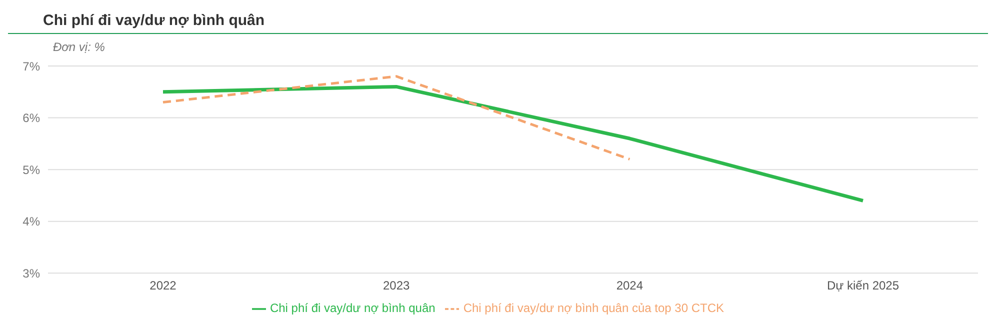  I want to click on x-tick-label: 2022, so click(163, 285).